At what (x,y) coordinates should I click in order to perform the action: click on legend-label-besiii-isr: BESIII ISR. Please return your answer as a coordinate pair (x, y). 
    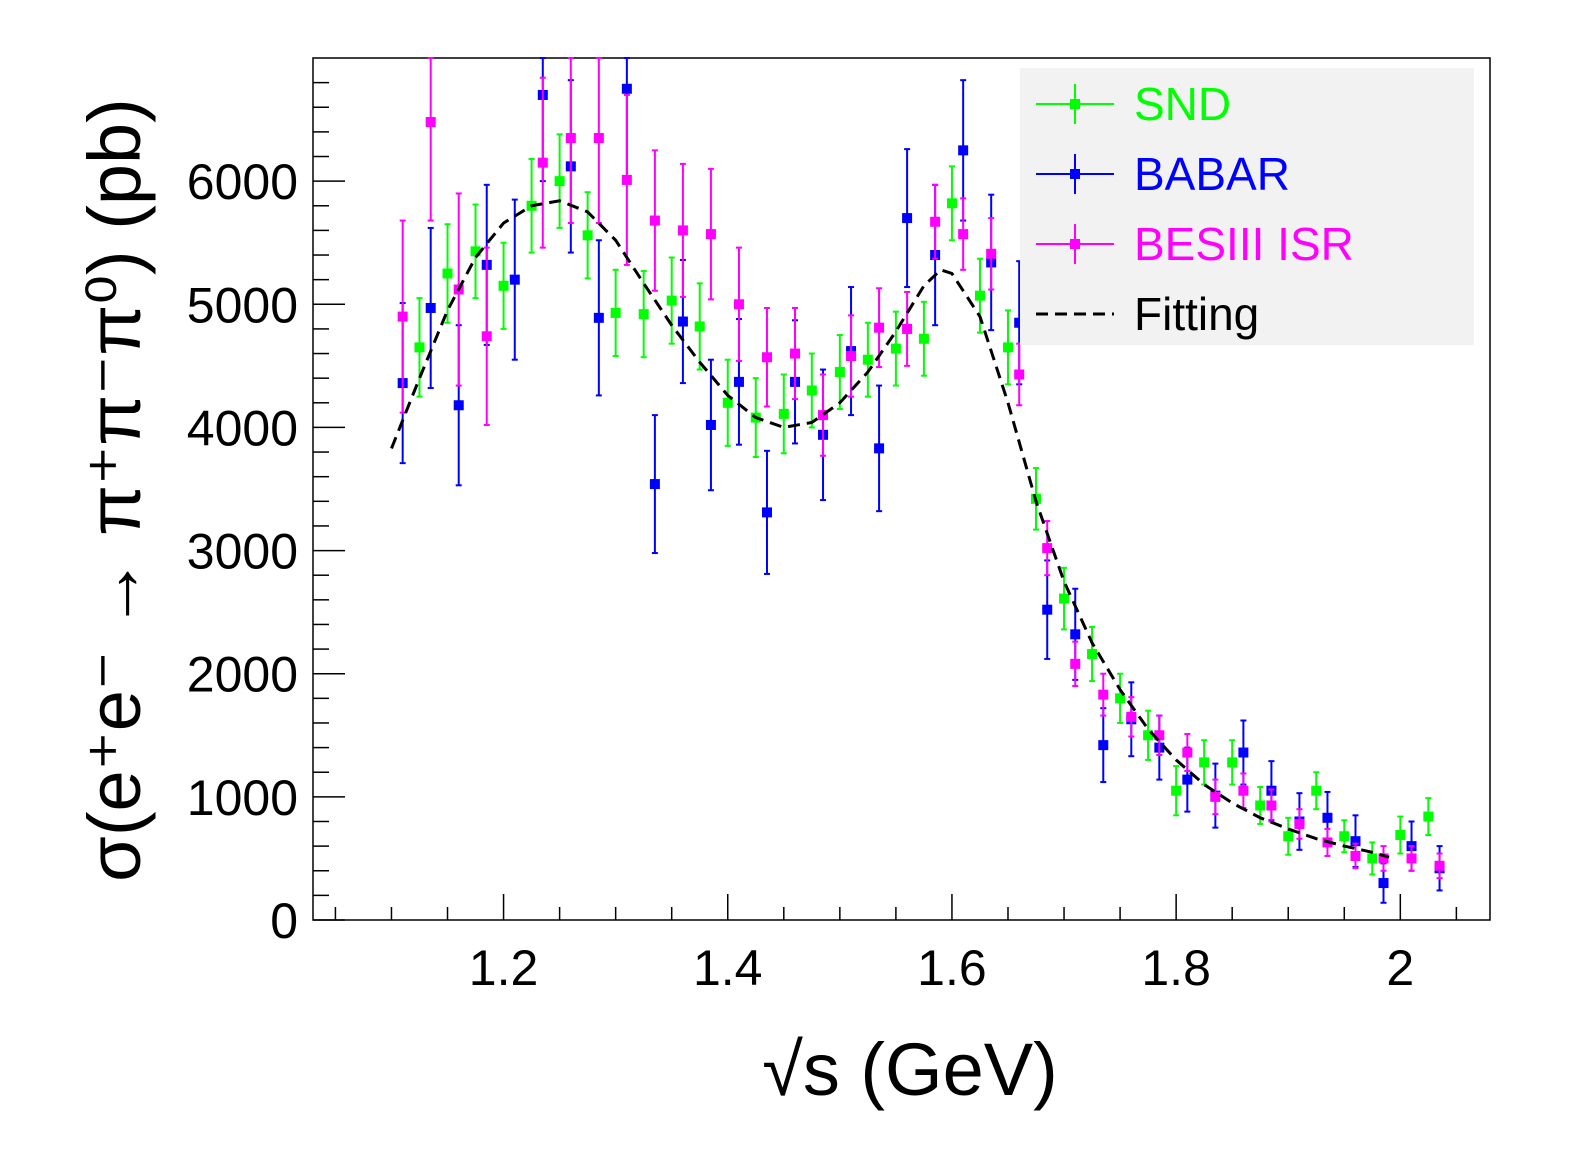
    Looking at the image, I should click on (1244, 244).